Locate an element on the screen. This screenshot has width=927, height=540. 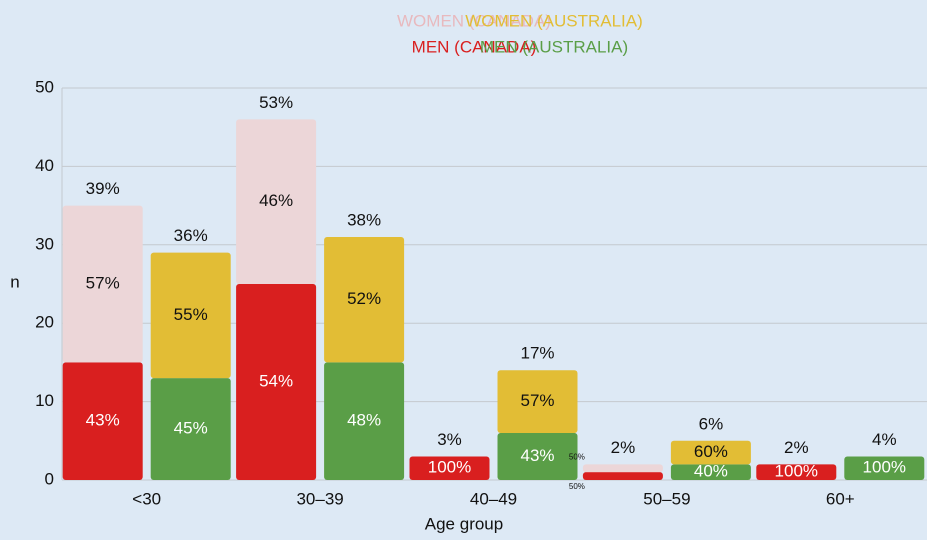
x-tick-label: 60+ is located at coordinates (840, 498).